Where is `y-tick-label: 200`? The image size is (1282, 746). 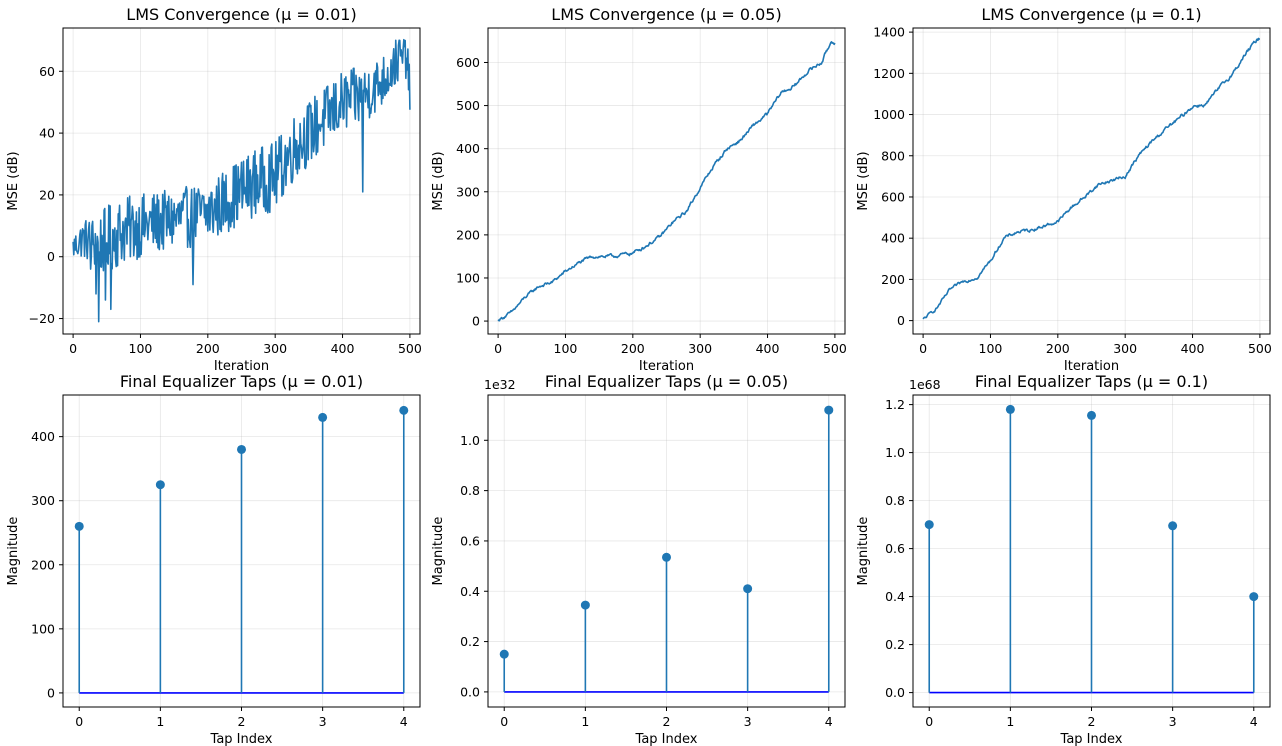 y-tick-label: 200 is located at coordinates (468, 234).